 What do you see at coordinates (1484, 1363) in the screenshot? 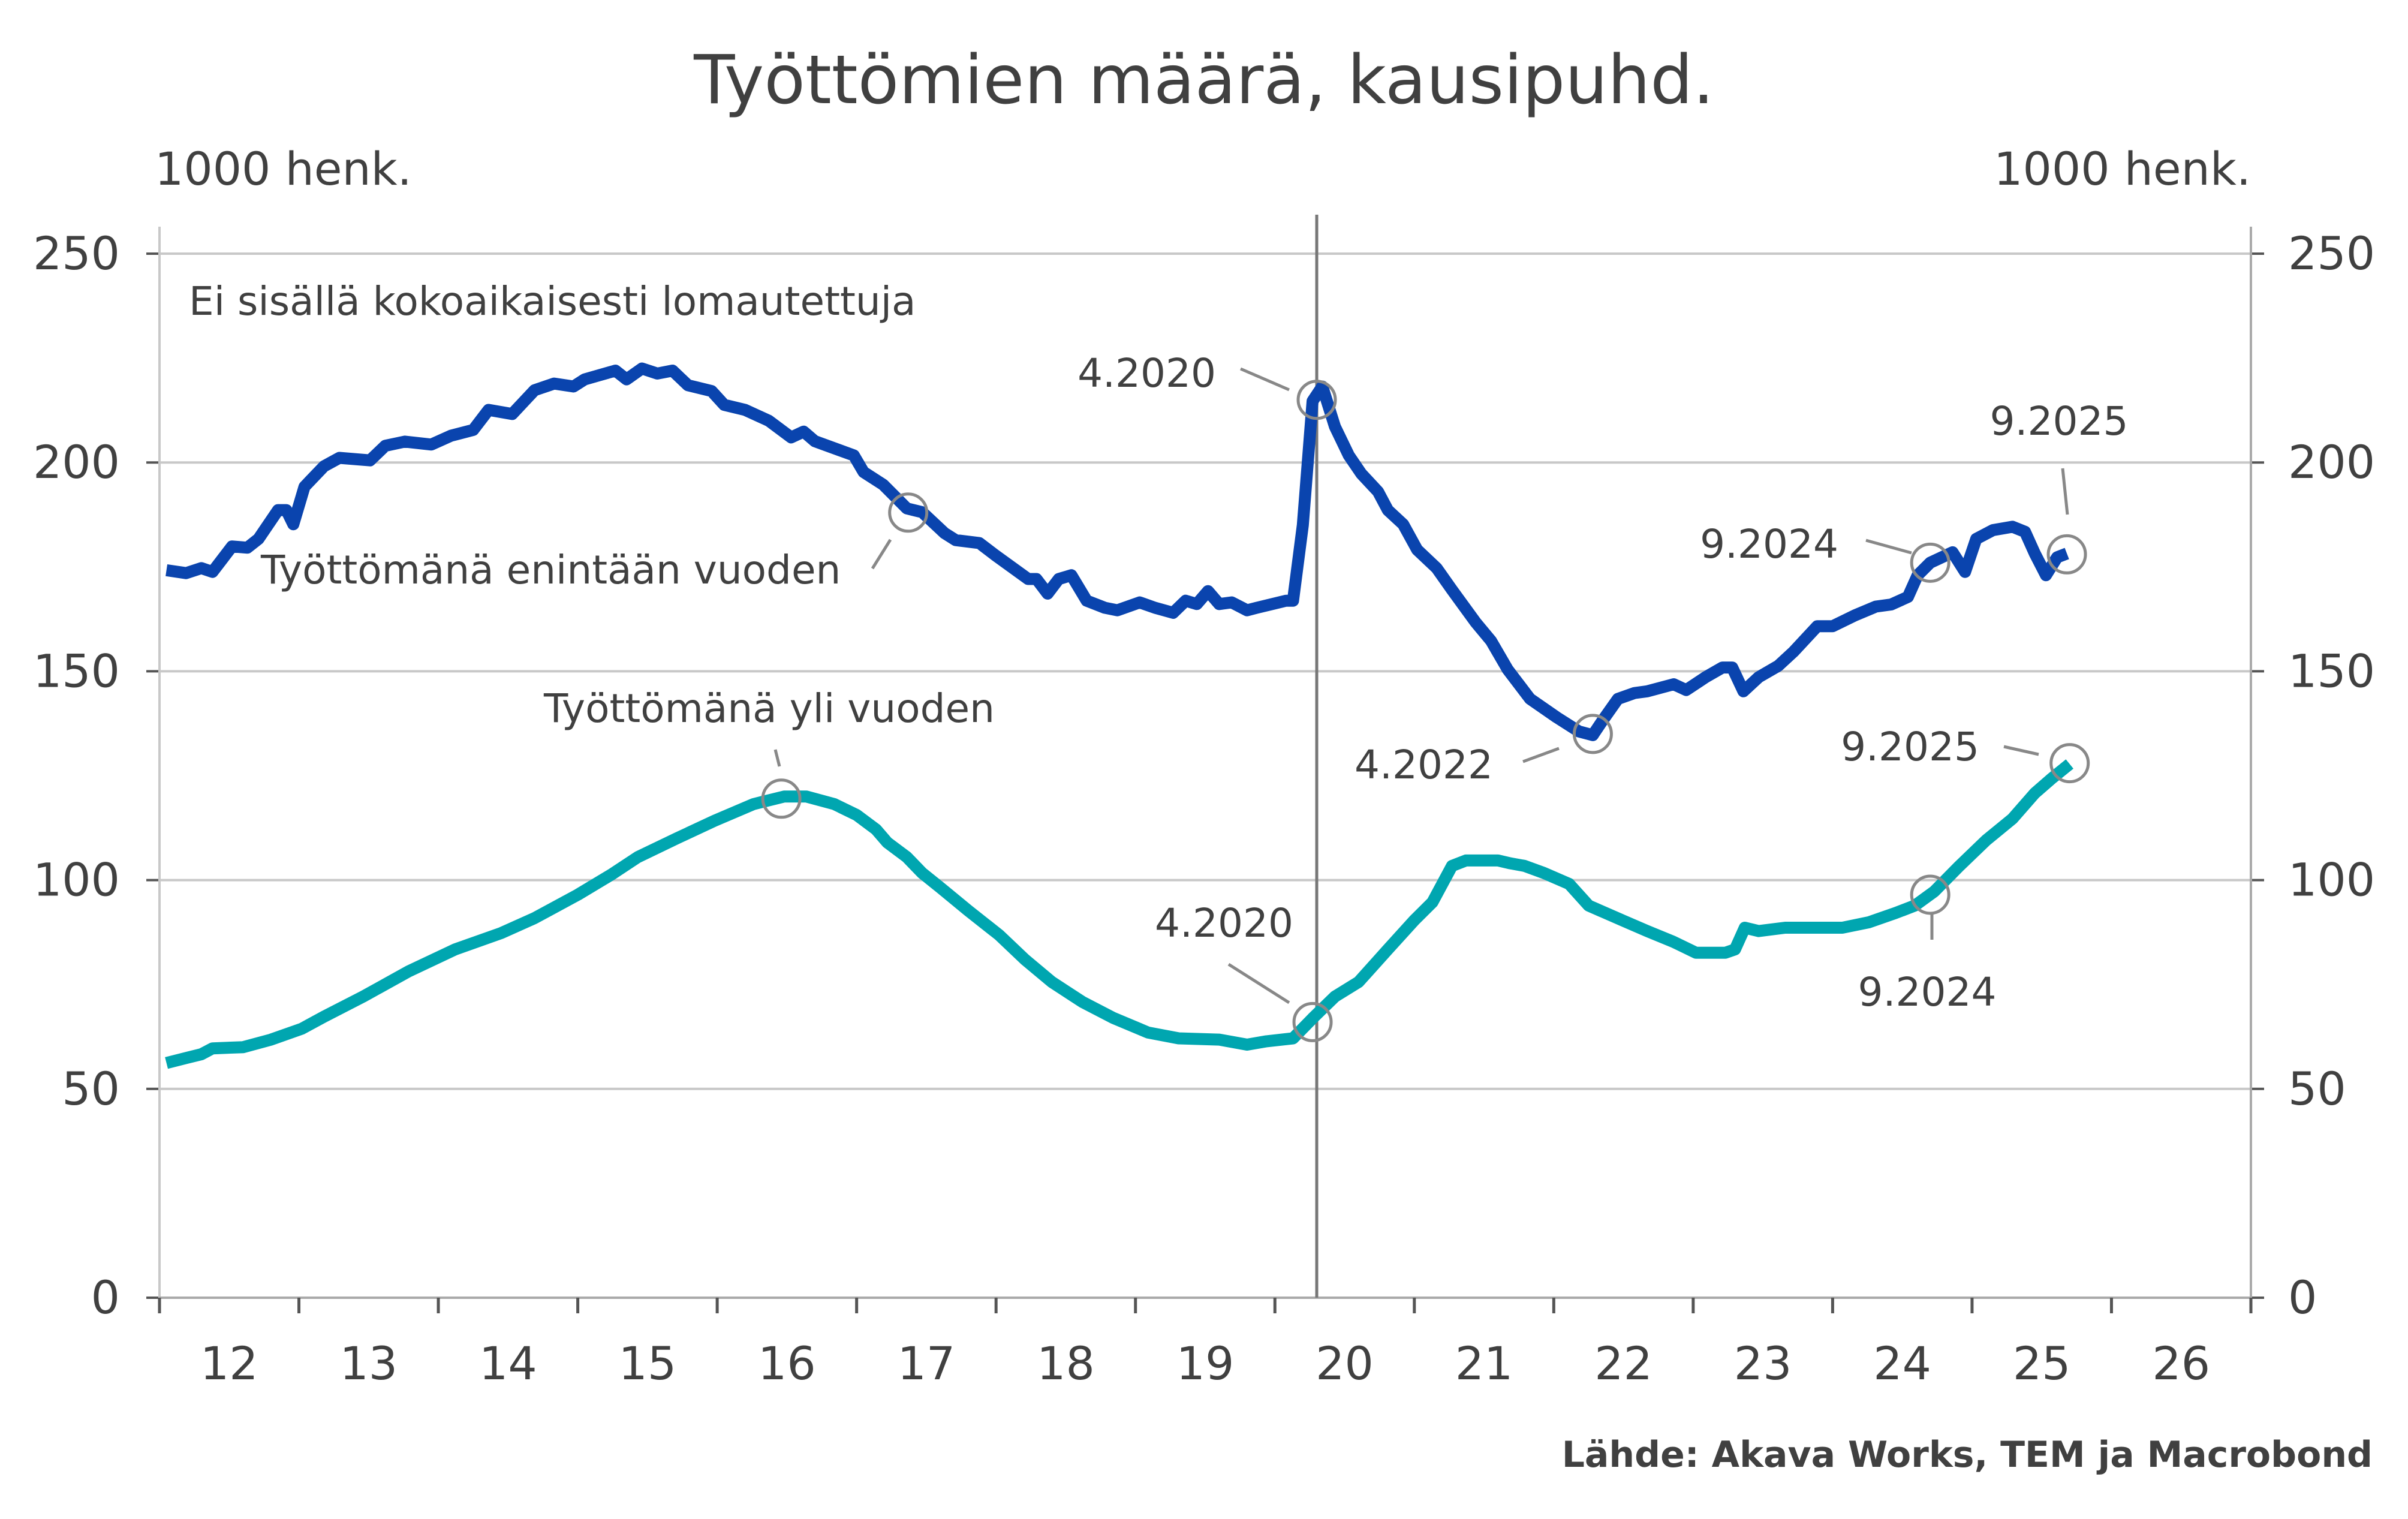
I see `x-tick-label: 21` at bounding box center [1484, 1363].